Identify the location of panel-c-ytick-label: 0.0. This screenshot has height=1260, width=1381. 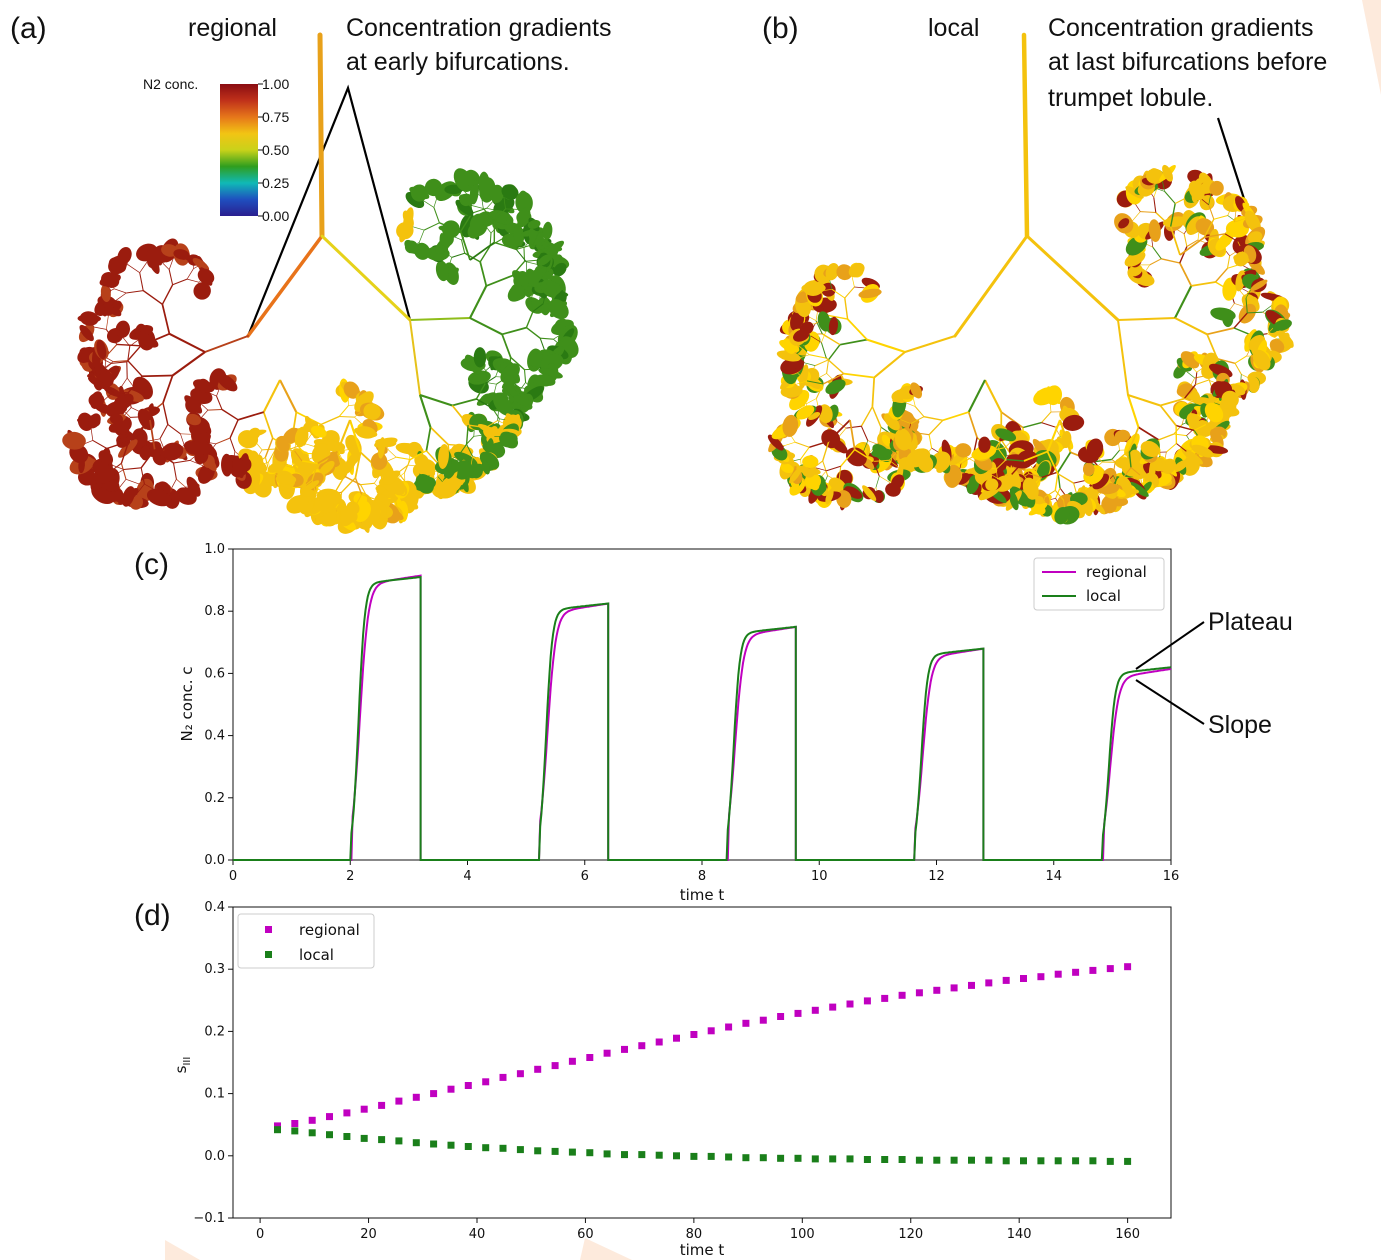
(214, 860).